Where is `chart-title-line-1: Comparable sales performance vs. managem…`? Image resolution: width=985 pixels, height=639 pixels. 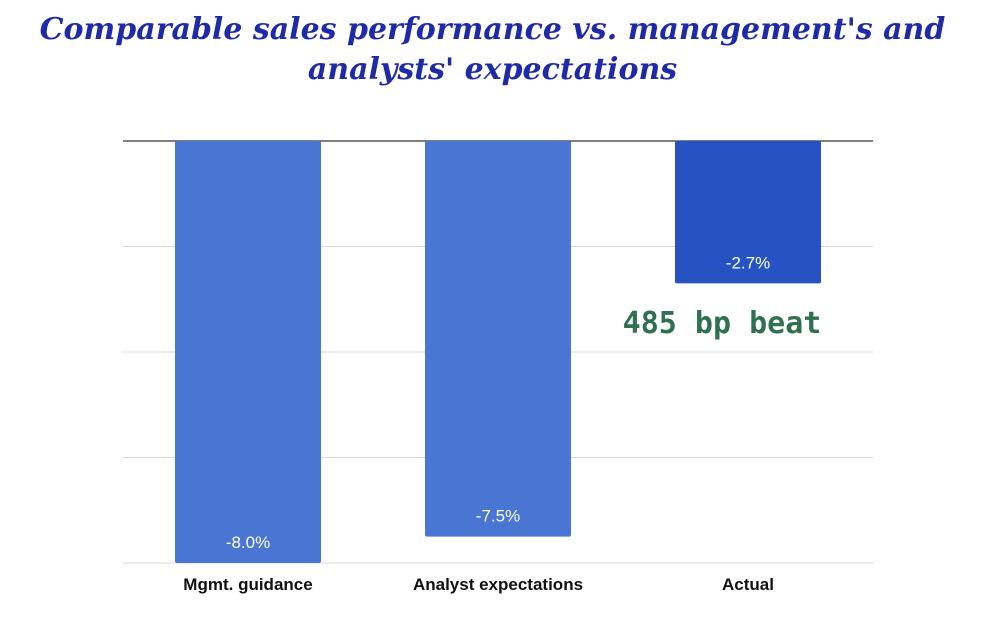
chart-title-line-1: Comparable sales performance vs. managem… is located at coordinates (492, 29).